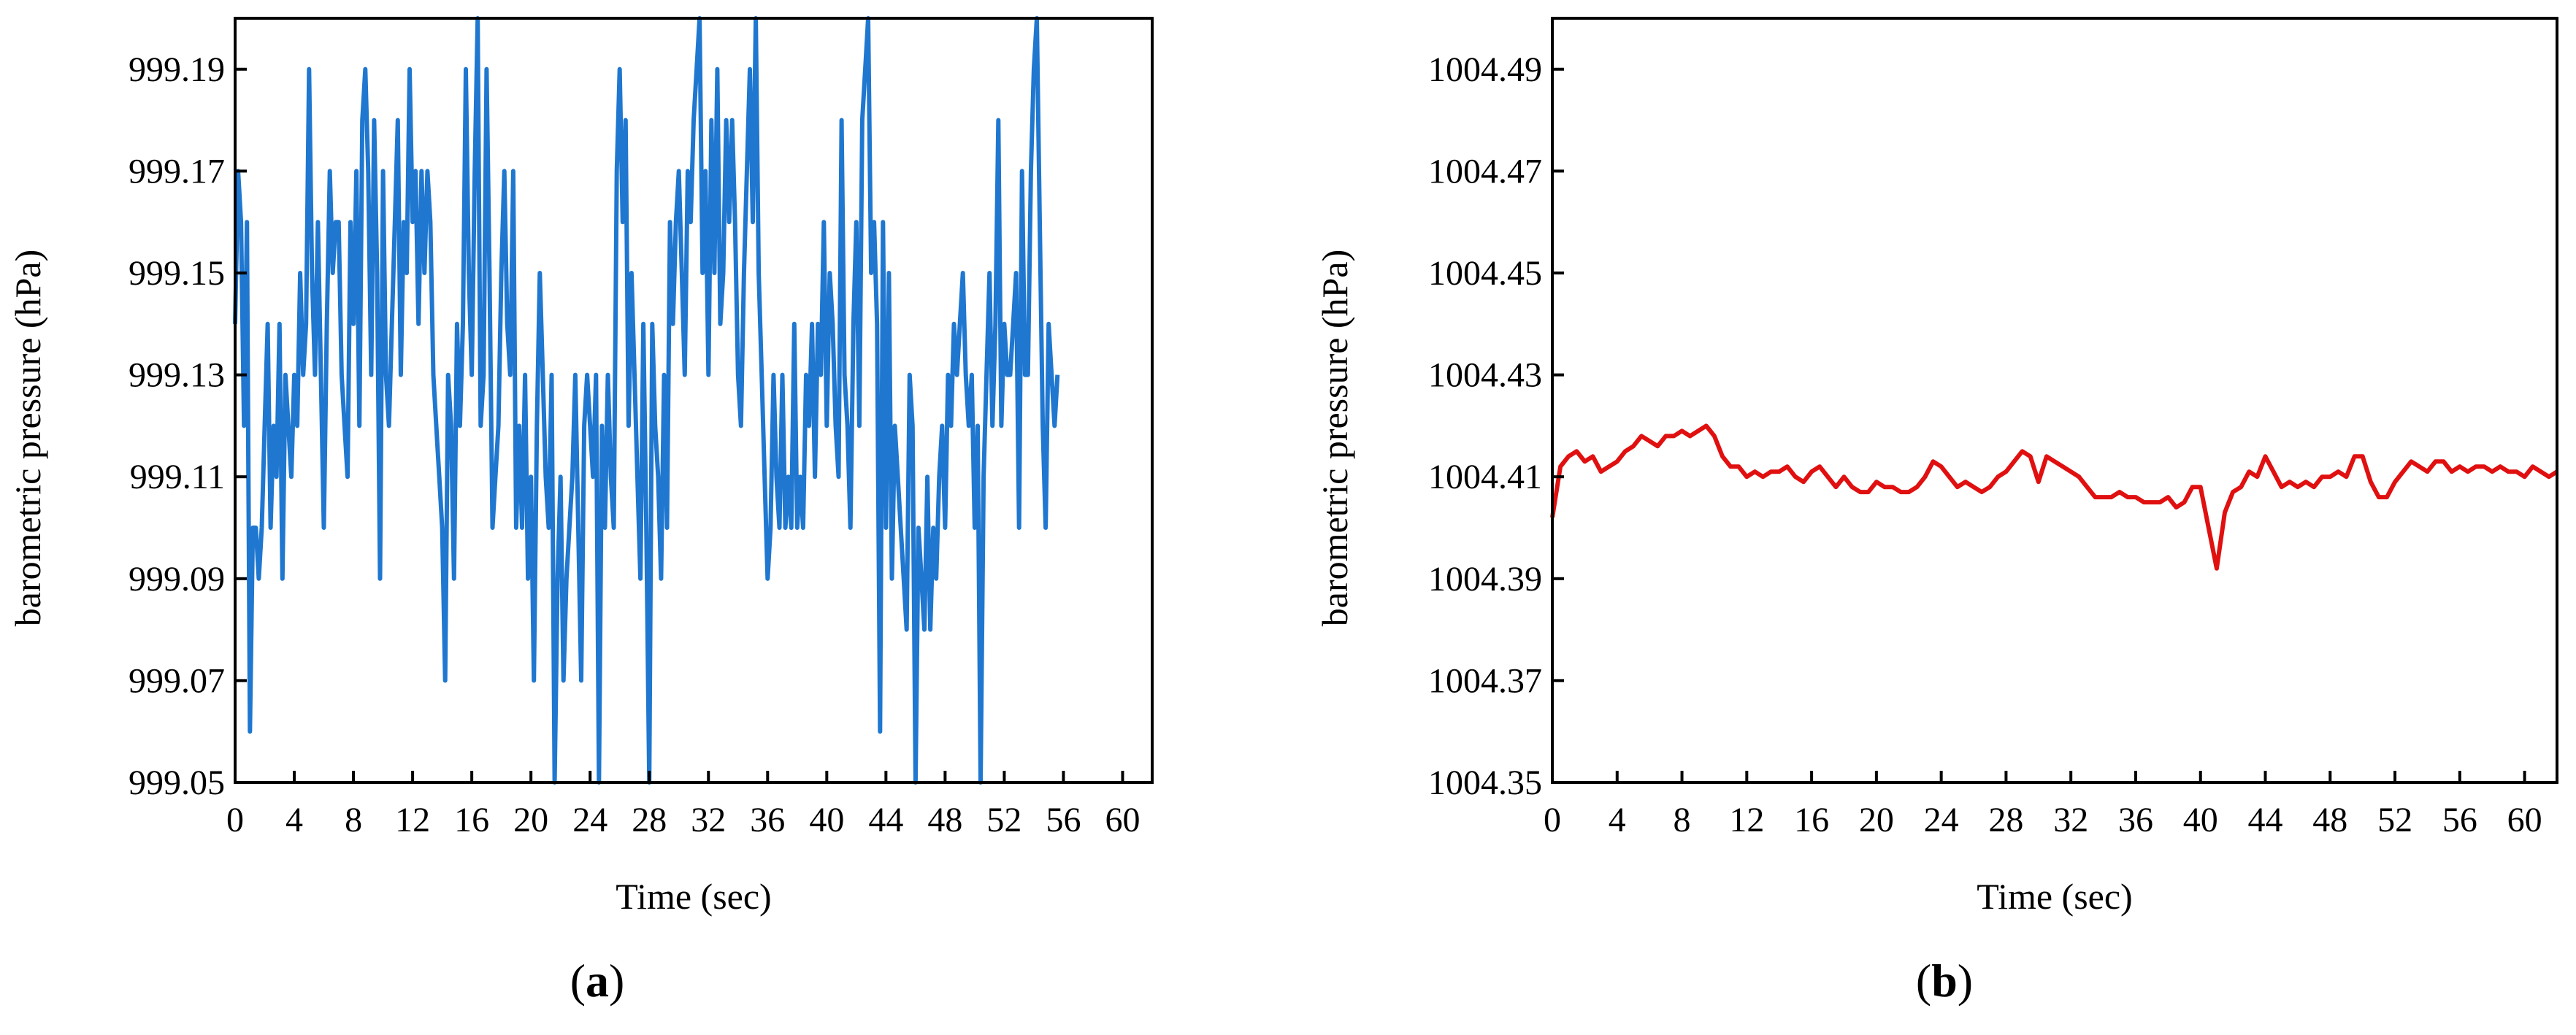 Image resolution: width=2576 pixels, height=1035 pixels. I want to click on y-tick-label: 1004.35, so click(1485, 782).